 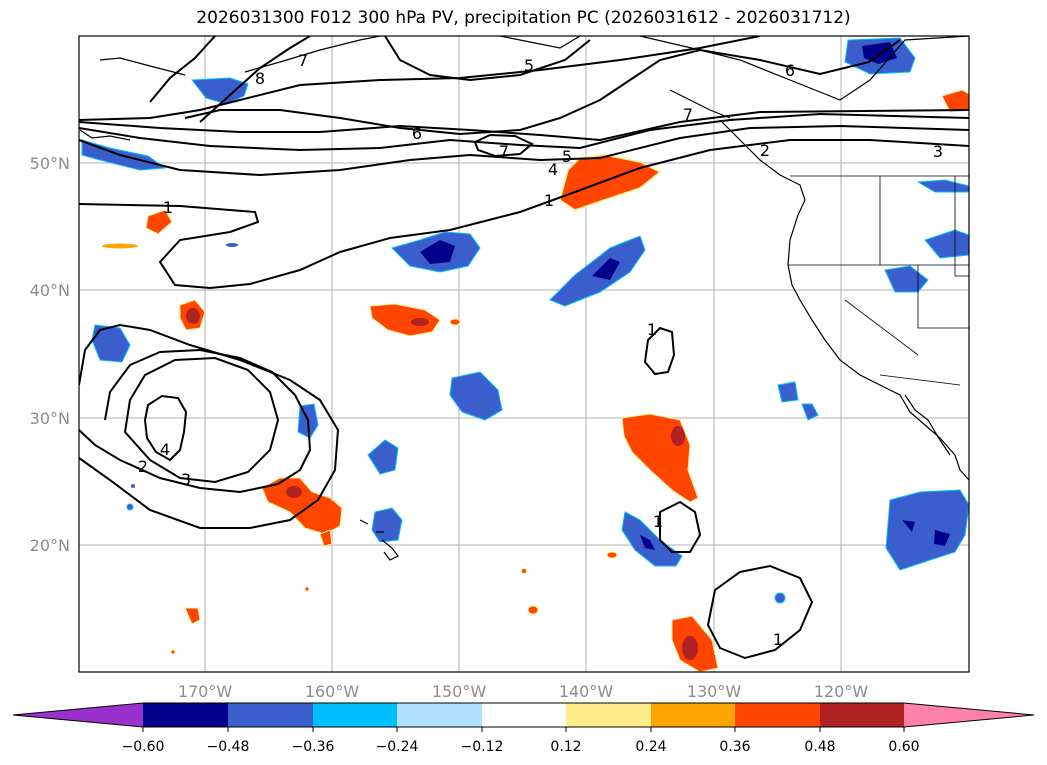 What do you see at coordinates (50, 290) in the screenshot?
I see `lat-label: 40°N` at bounding box center [50, 290].